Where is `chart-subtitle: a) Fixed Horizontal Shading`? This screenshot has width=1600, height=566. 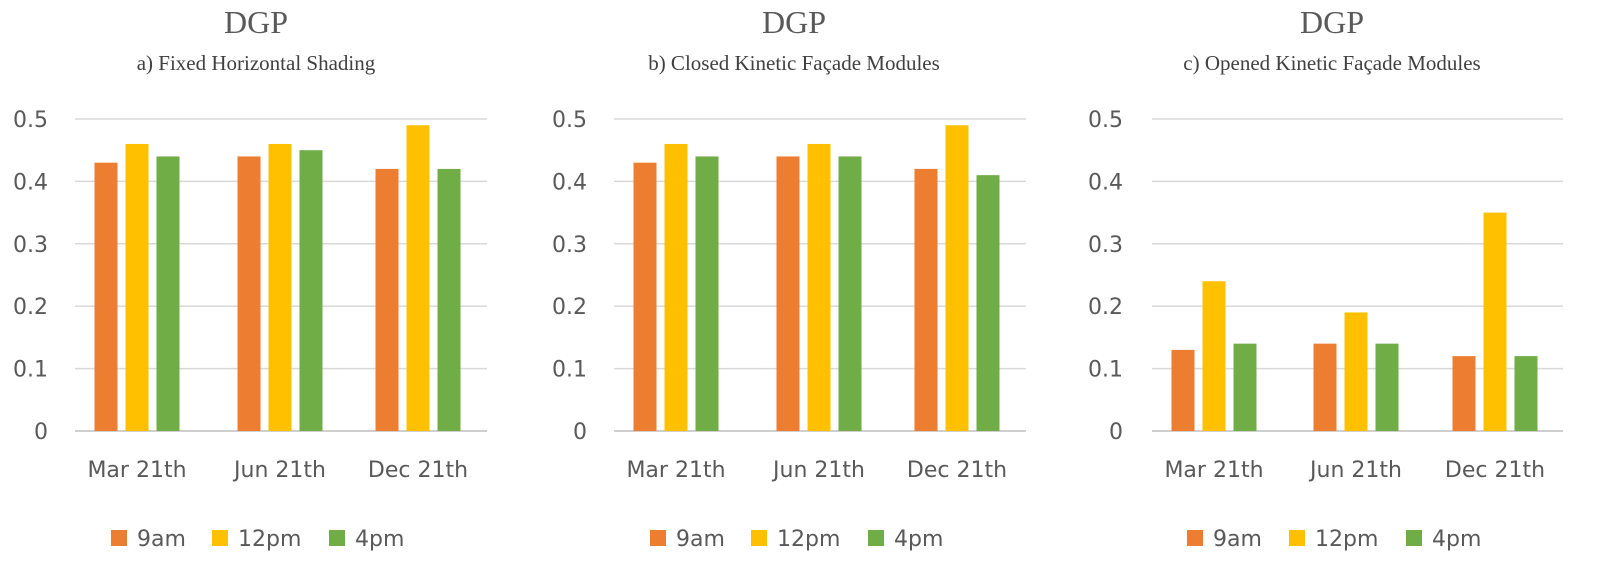 chart-subtitle: a) Fixed Horizontal Shading is located at coordinates (256, 63).